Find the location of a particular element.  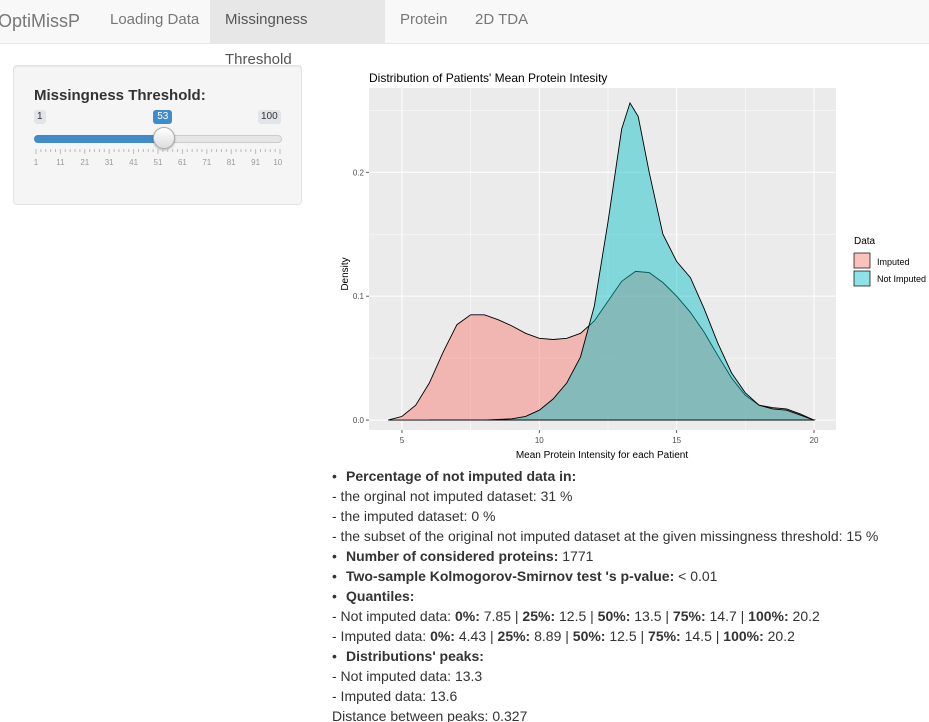

slider-tick-label: 100 is located at coordinates (277, 162).